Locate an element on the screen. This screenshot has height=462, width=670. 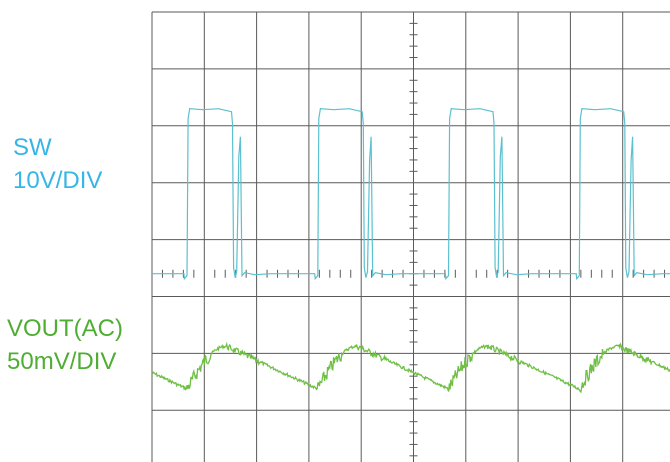
sw-channel-scale: 10V/DIV is located at coordinates (58, 180).